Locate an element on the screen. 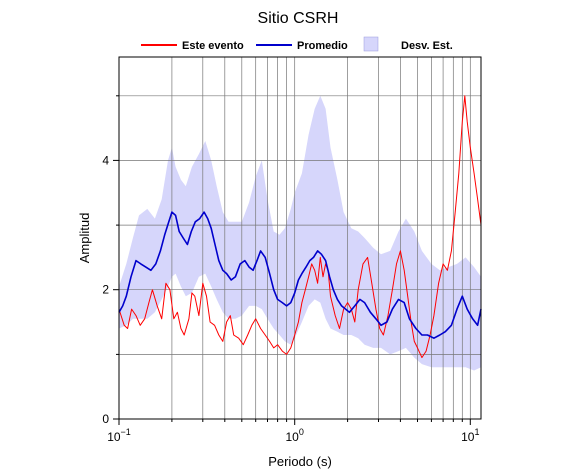  x-tick-label: 10⁻¹ is located at coordinates (119, 435).